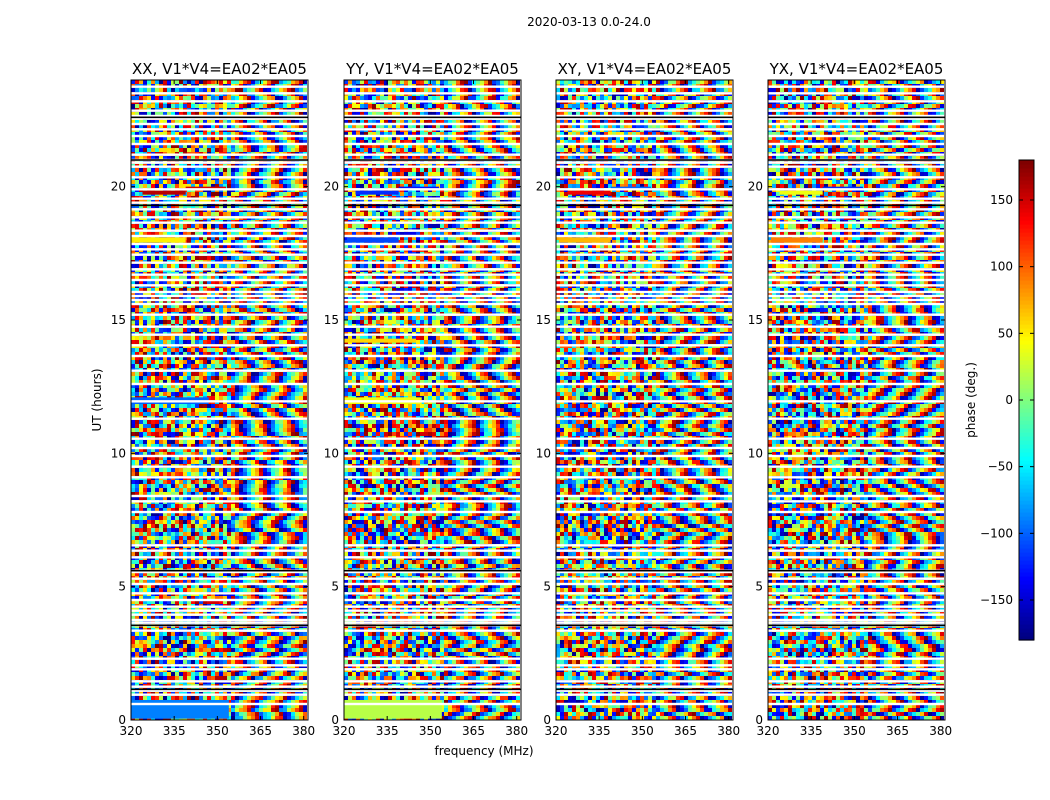 Image resolution: width=1050 pixels, height=800 pixels. Describe the element at coordinates (996, 600) in the screenshot. I see `colorbar-tick-label: −150` at that location.